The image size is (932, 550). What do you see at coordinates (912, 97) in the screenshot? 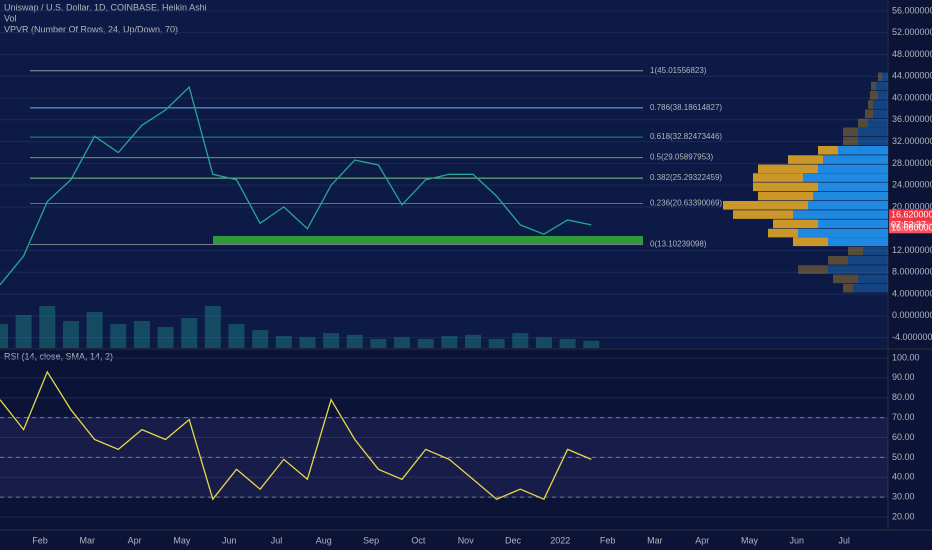
I see `y-tick-label: 40.00000000` at bounding box center [912, 97].